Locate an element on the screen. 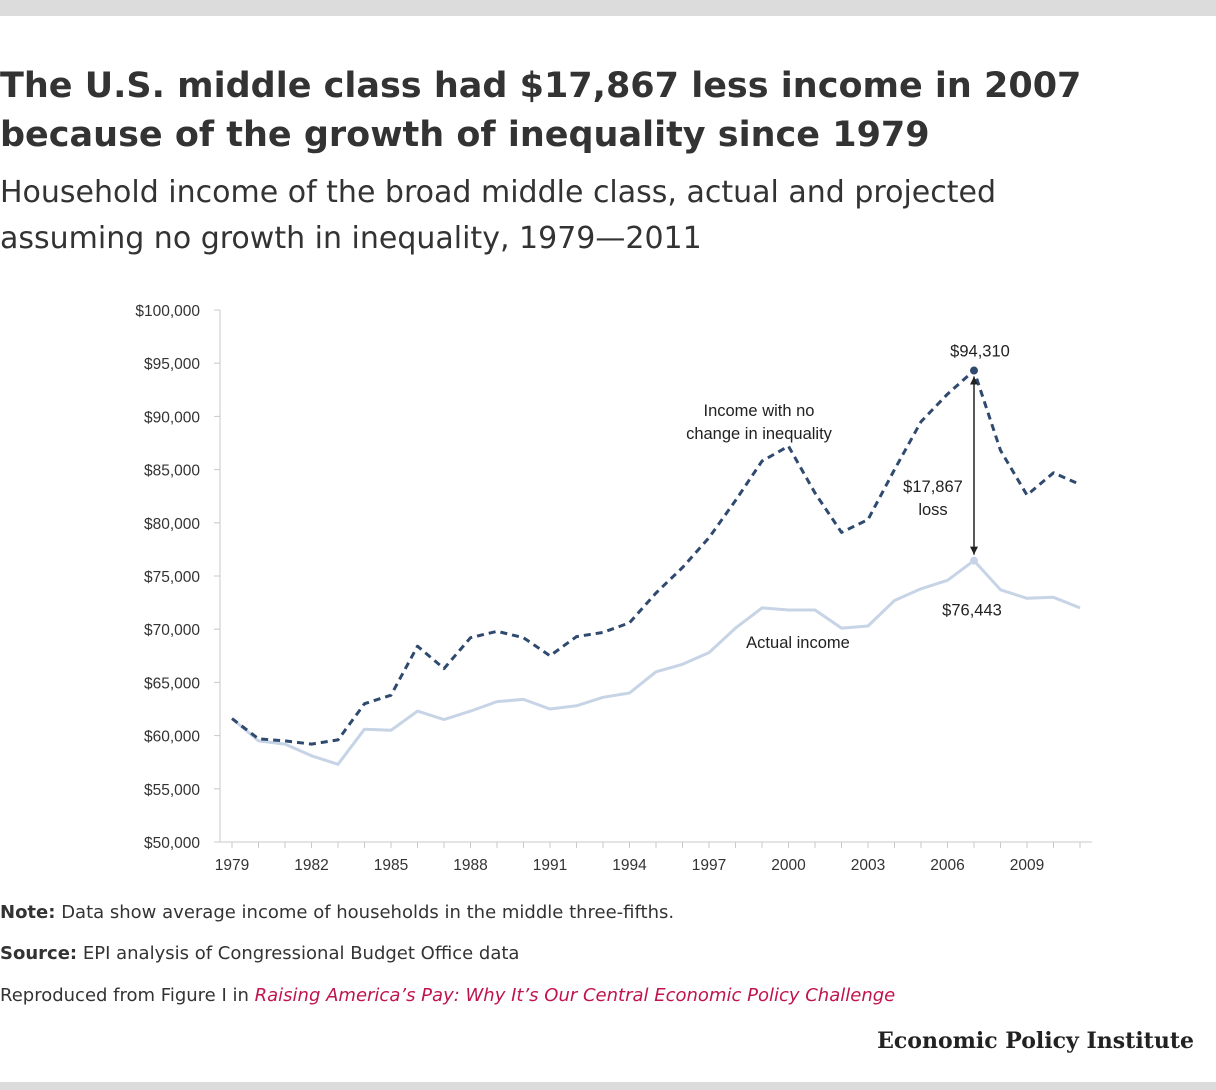 This screenshot has height=1090, width=1216. x-tick-label: 2009 is located at coordinates (1027, 865).